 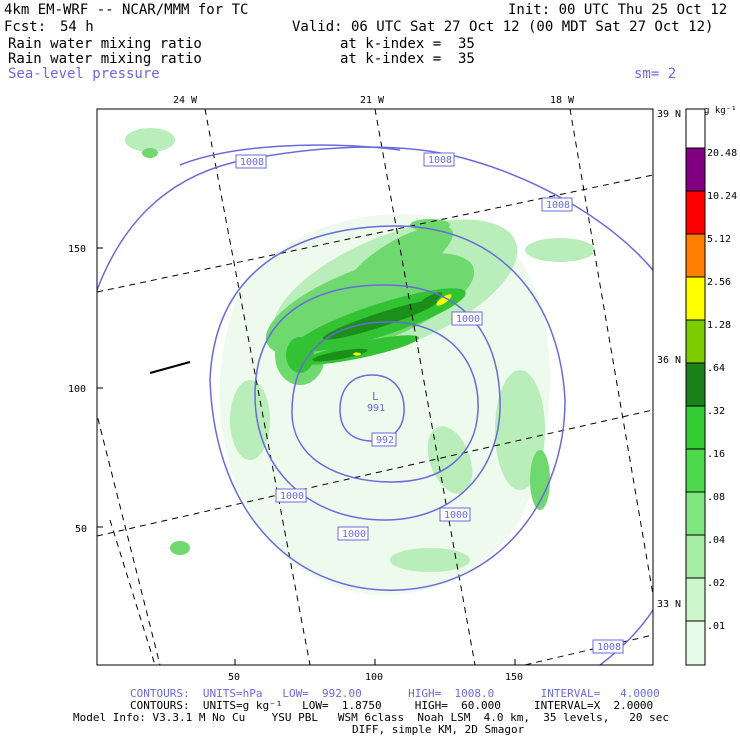 I want to click on y-tick-label: 100, so click(x=77, y=389).